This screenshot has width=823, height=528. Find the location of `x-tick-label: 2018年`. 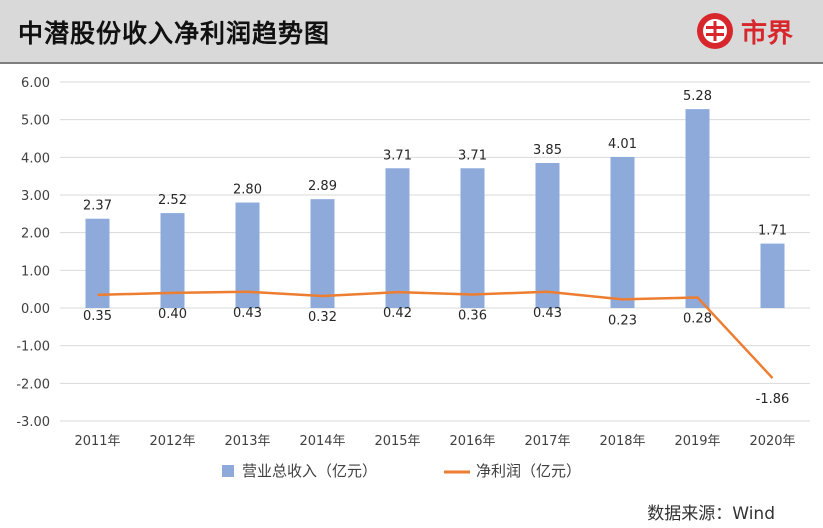

x-tick-label: 2018年 is located at coordinates (622, 441).